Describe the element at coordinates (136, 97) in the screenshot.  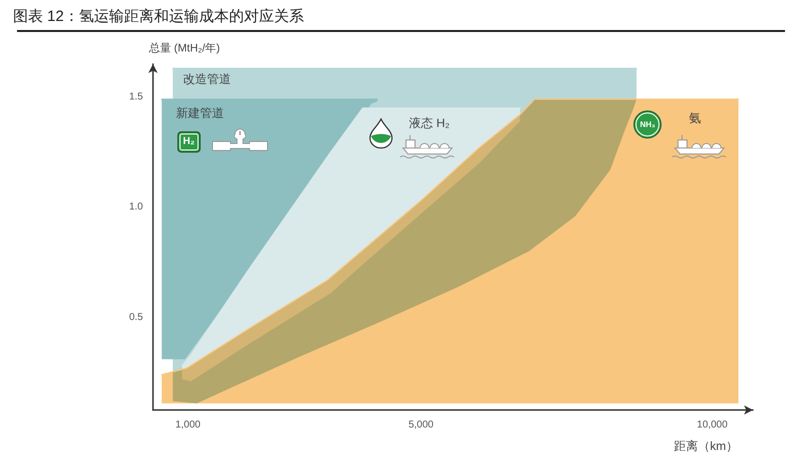
I see `y-tick-label: 1.5` at that location.